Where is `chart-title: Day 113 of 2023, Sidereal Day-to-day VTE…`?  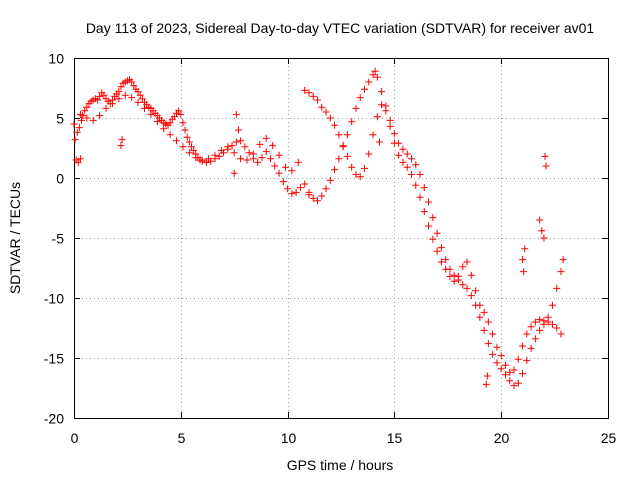
chart-title: Day 113 of 2023, Sidereal Day-to-day VTE… is located at coordinates (340, 28).